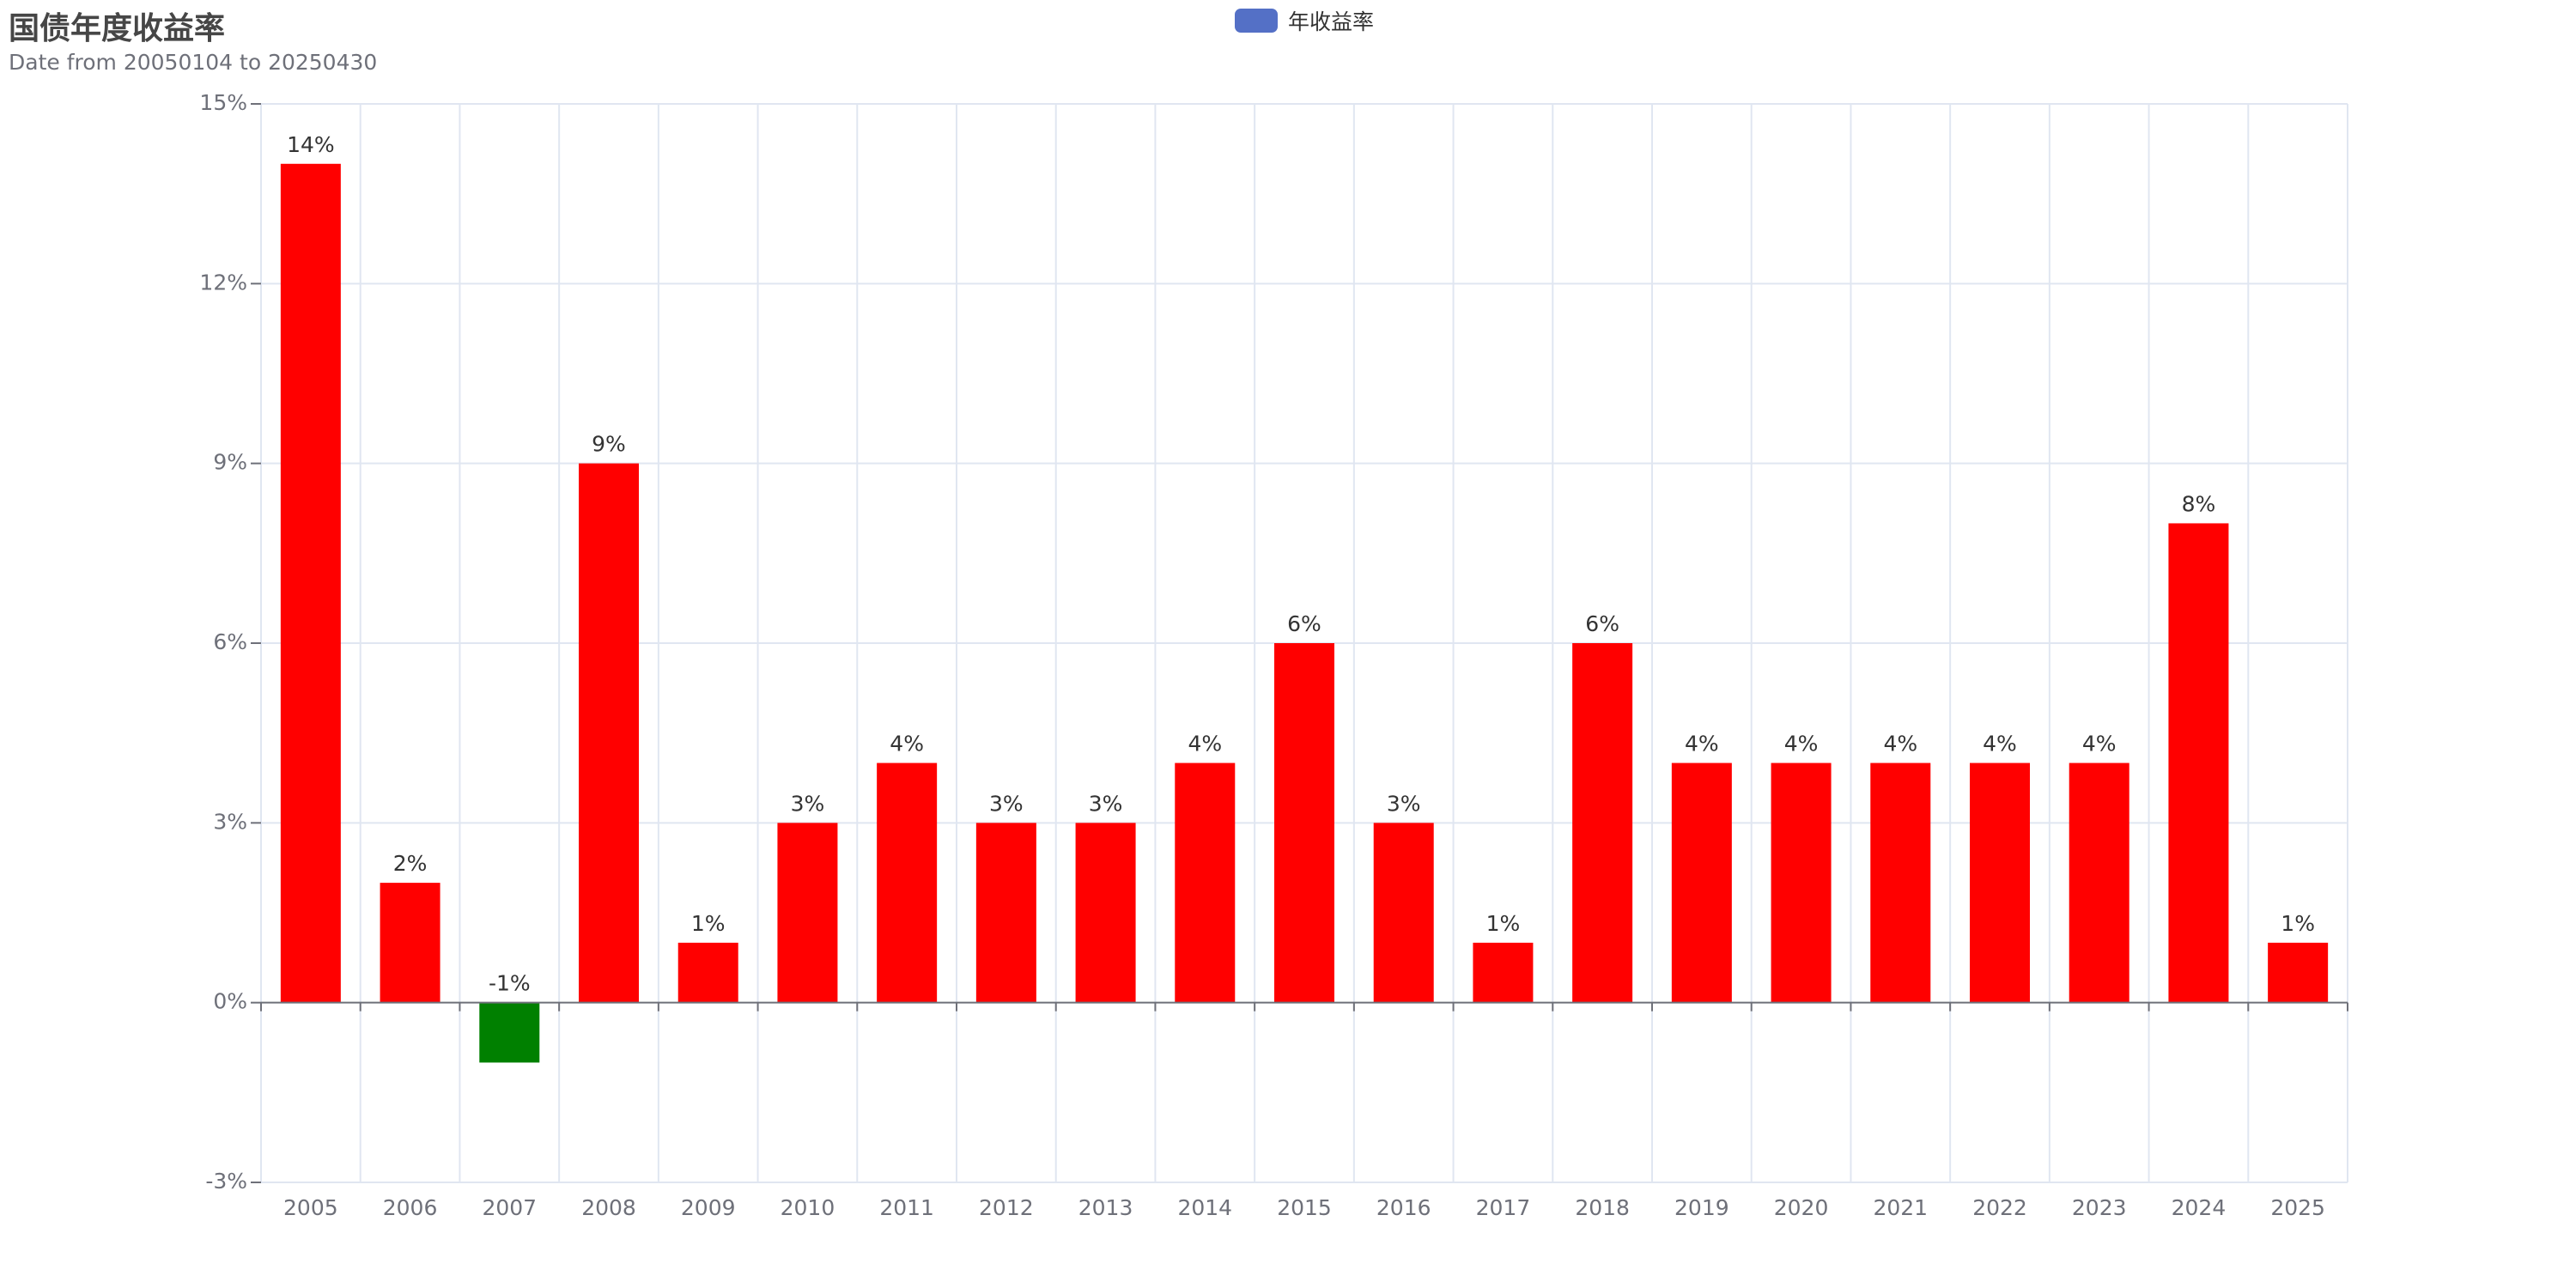  Describe the element at coordinates (907, 882) in the screenshot. I see `bar-2011` at that location.